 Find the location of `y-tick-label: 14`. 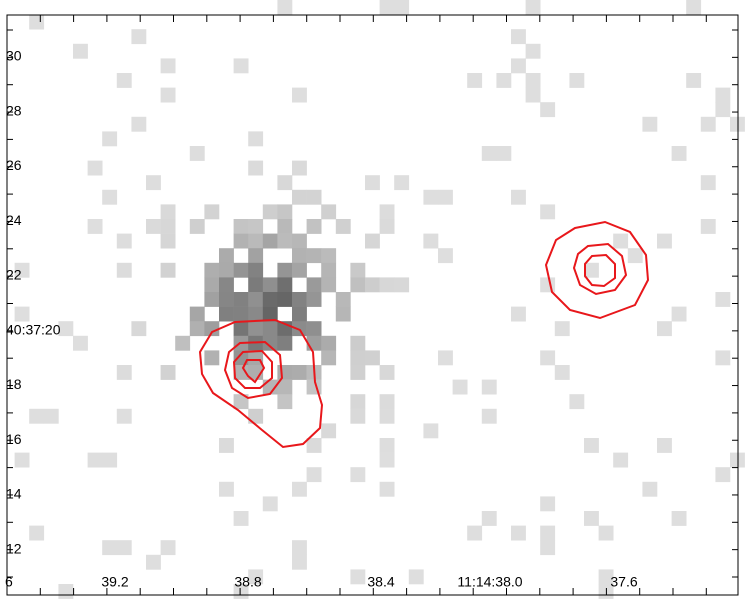

y-tick-label: 14 is located at coordinates (14, 494).